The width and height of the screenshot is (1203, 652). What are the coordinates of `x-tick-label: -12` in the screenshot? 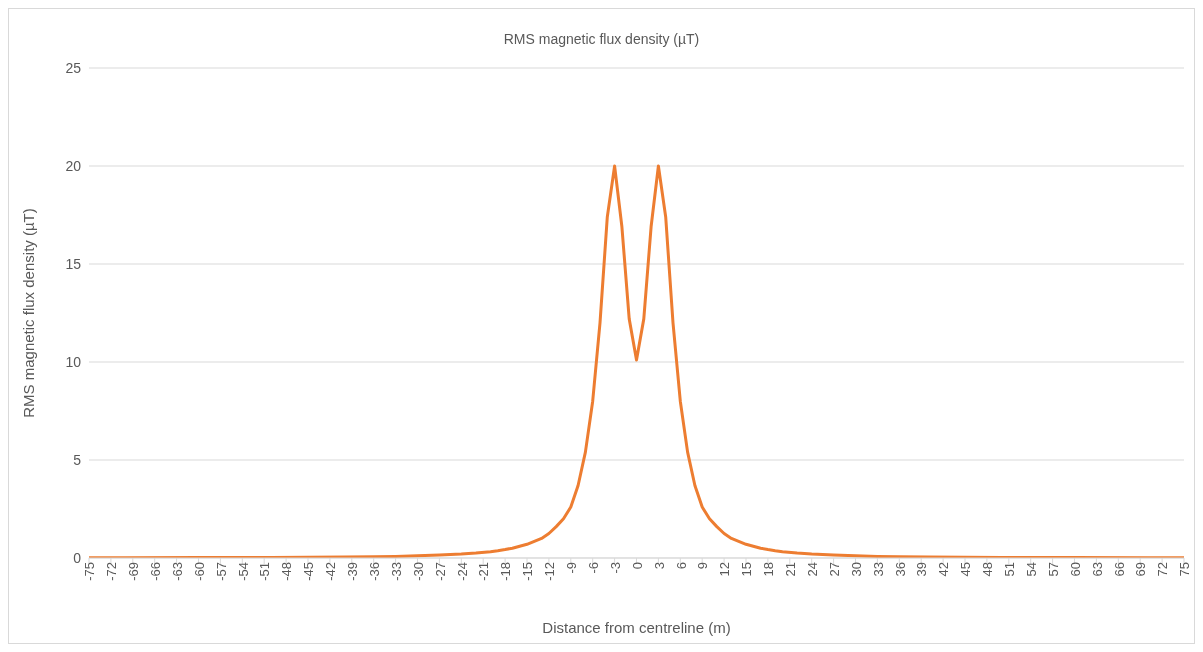 It's located at (550, 571).